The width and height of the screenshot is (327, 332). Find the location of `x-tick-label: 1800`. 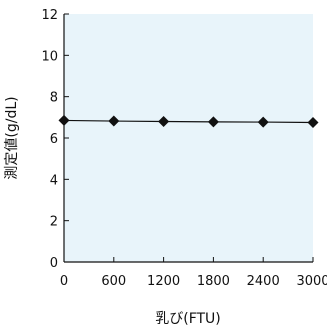

x-tick-label: 1800 is located at coordinates (213, 281).